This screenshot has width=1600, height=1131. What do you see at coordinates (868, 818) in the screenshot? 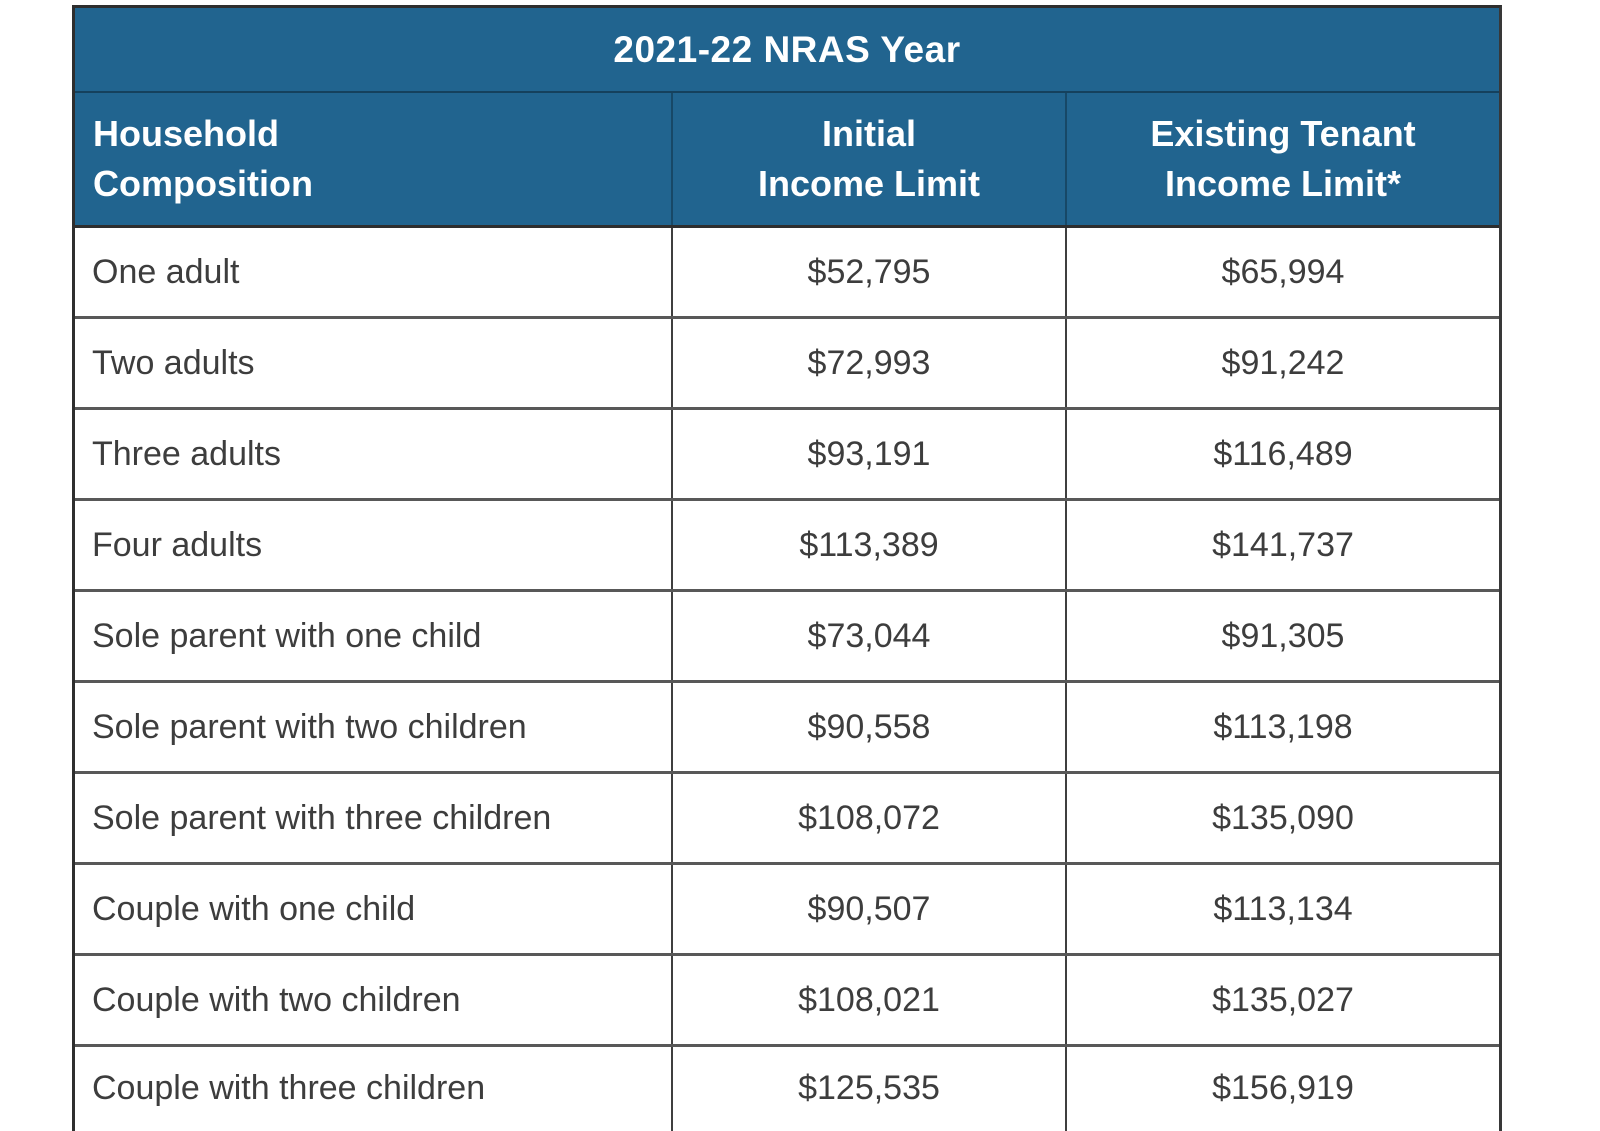
I see `initial-income-limit-cell: $108,072` at bounding box center [868, 818].